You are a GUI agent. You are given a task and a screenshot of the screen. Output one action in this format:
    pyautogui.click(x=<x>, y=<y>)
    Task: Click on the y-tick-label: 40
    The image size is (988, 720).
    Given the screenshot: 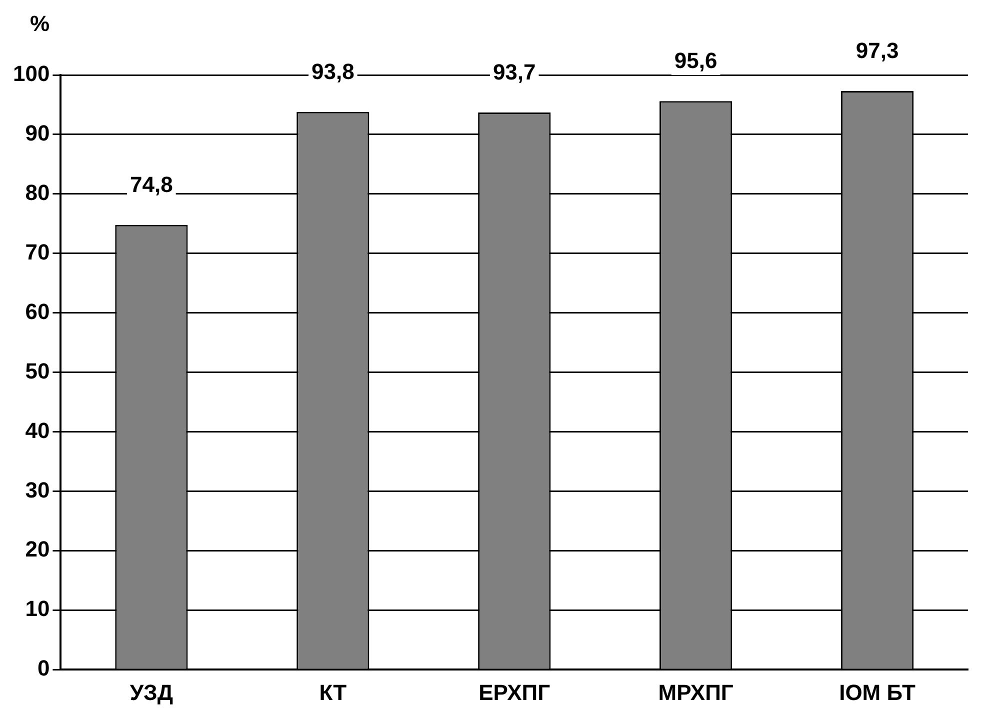 What is the action you would take?
    pyautogui.click(x=37, y=430)
    